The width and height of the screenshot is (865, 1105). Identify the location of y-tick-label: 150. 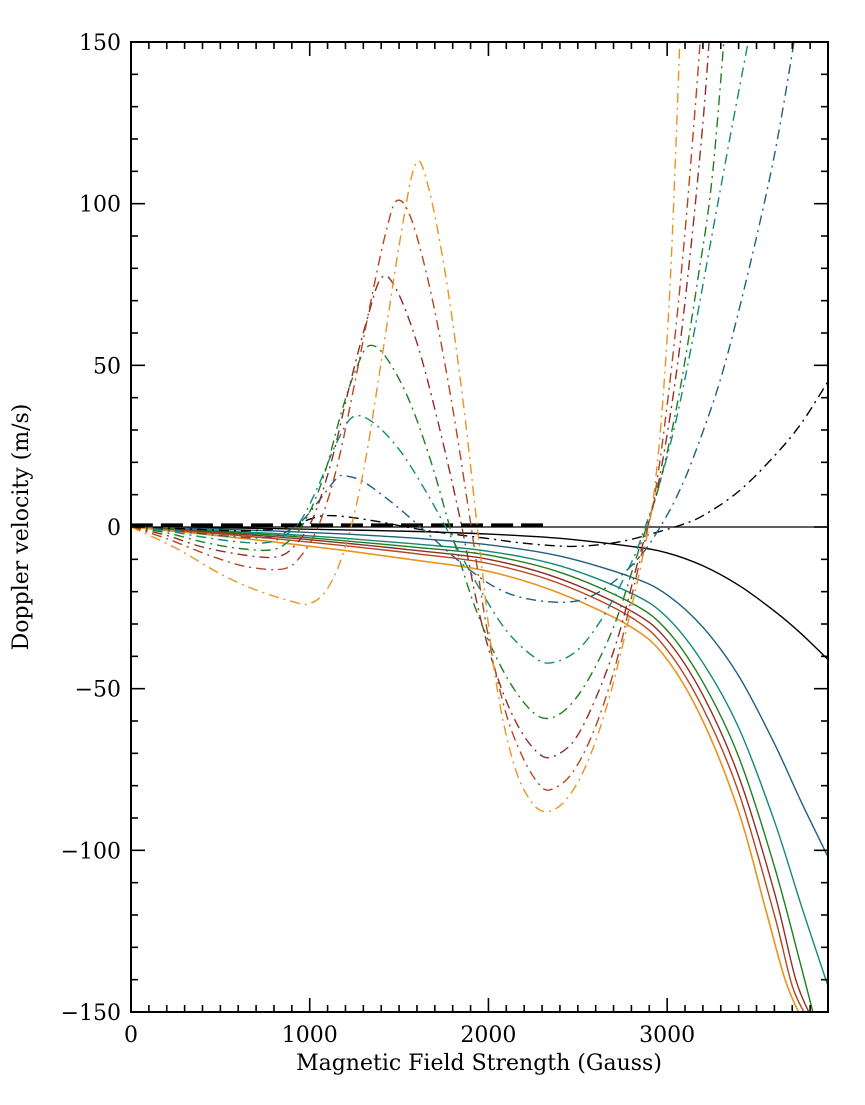
(100, 43).